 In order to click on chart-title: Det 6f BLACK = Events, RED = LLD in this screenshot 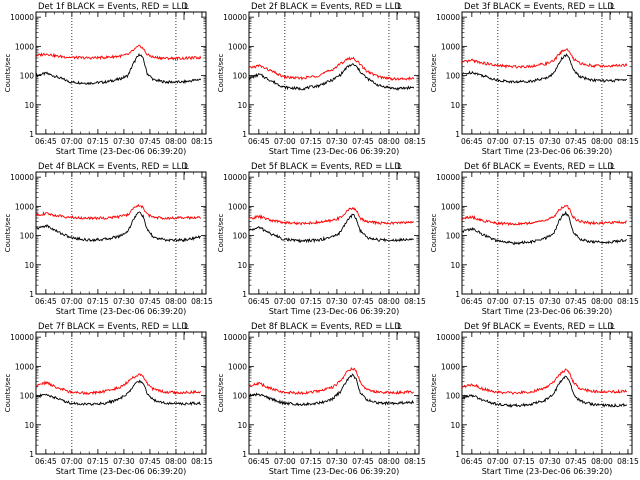, I will do `click(539, 167)`.